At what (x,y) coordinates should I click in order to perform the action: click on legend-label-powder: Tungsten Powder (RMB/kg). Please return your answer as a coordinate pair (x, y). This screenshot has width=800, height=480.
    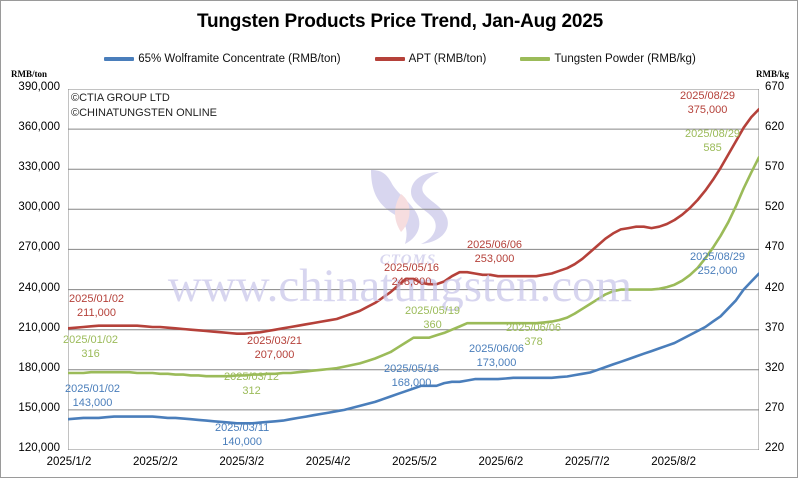
    Looking at the image, I should click on (625, 59).